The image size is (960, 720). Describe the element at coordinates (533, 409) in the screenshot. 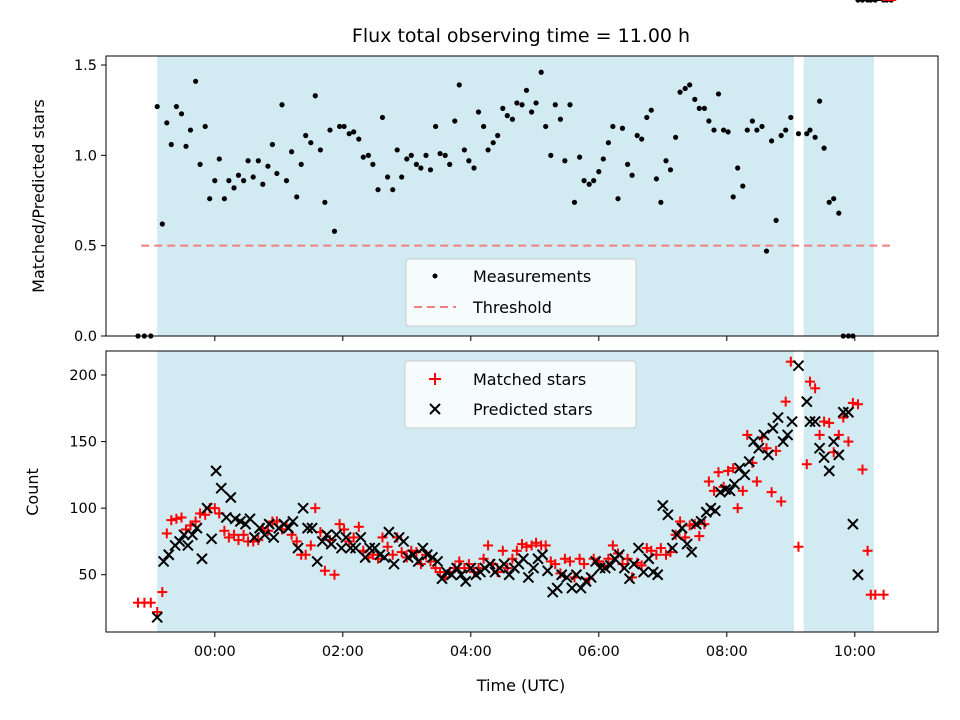

I see `legend-predicted-label: Predicted stars` at that location.